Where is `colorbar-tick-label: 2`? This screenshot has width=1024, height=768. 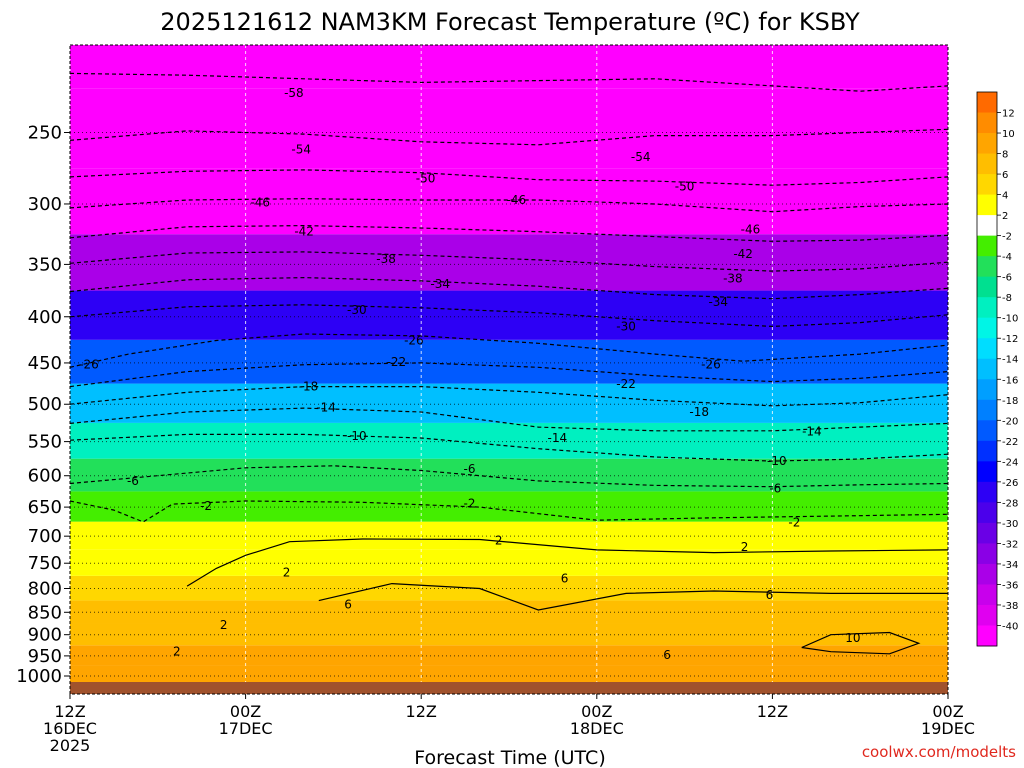 colorbar-tick-label: 2 is located at coordinates (1005, 216).